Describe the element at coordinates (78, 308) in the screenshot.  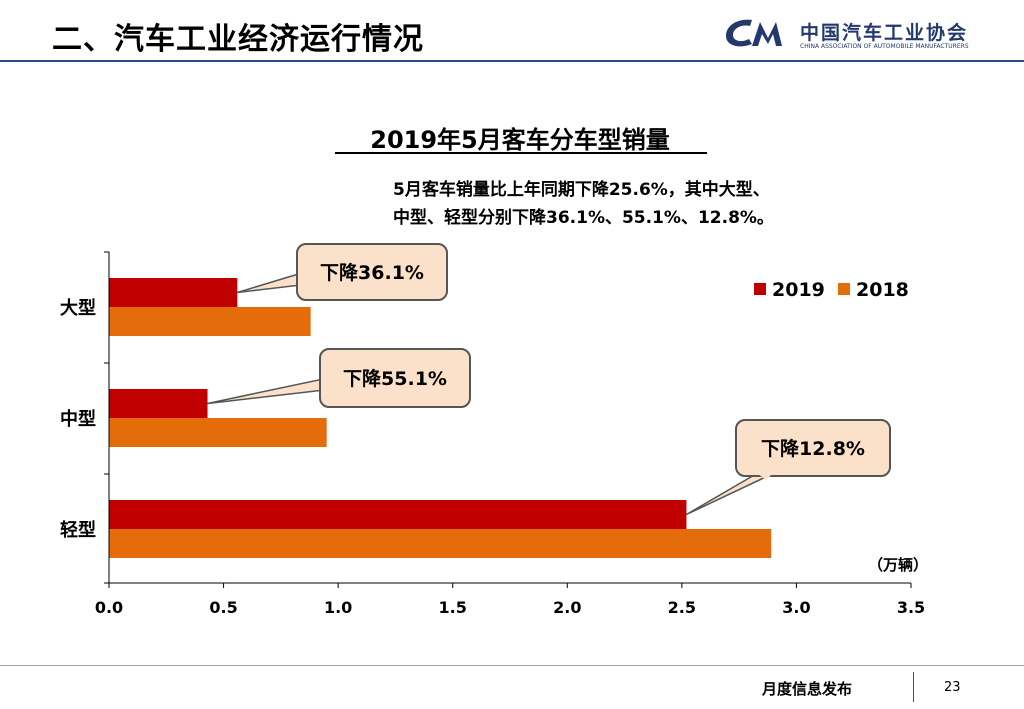
I see `y-tick-label: 大型` at that location.